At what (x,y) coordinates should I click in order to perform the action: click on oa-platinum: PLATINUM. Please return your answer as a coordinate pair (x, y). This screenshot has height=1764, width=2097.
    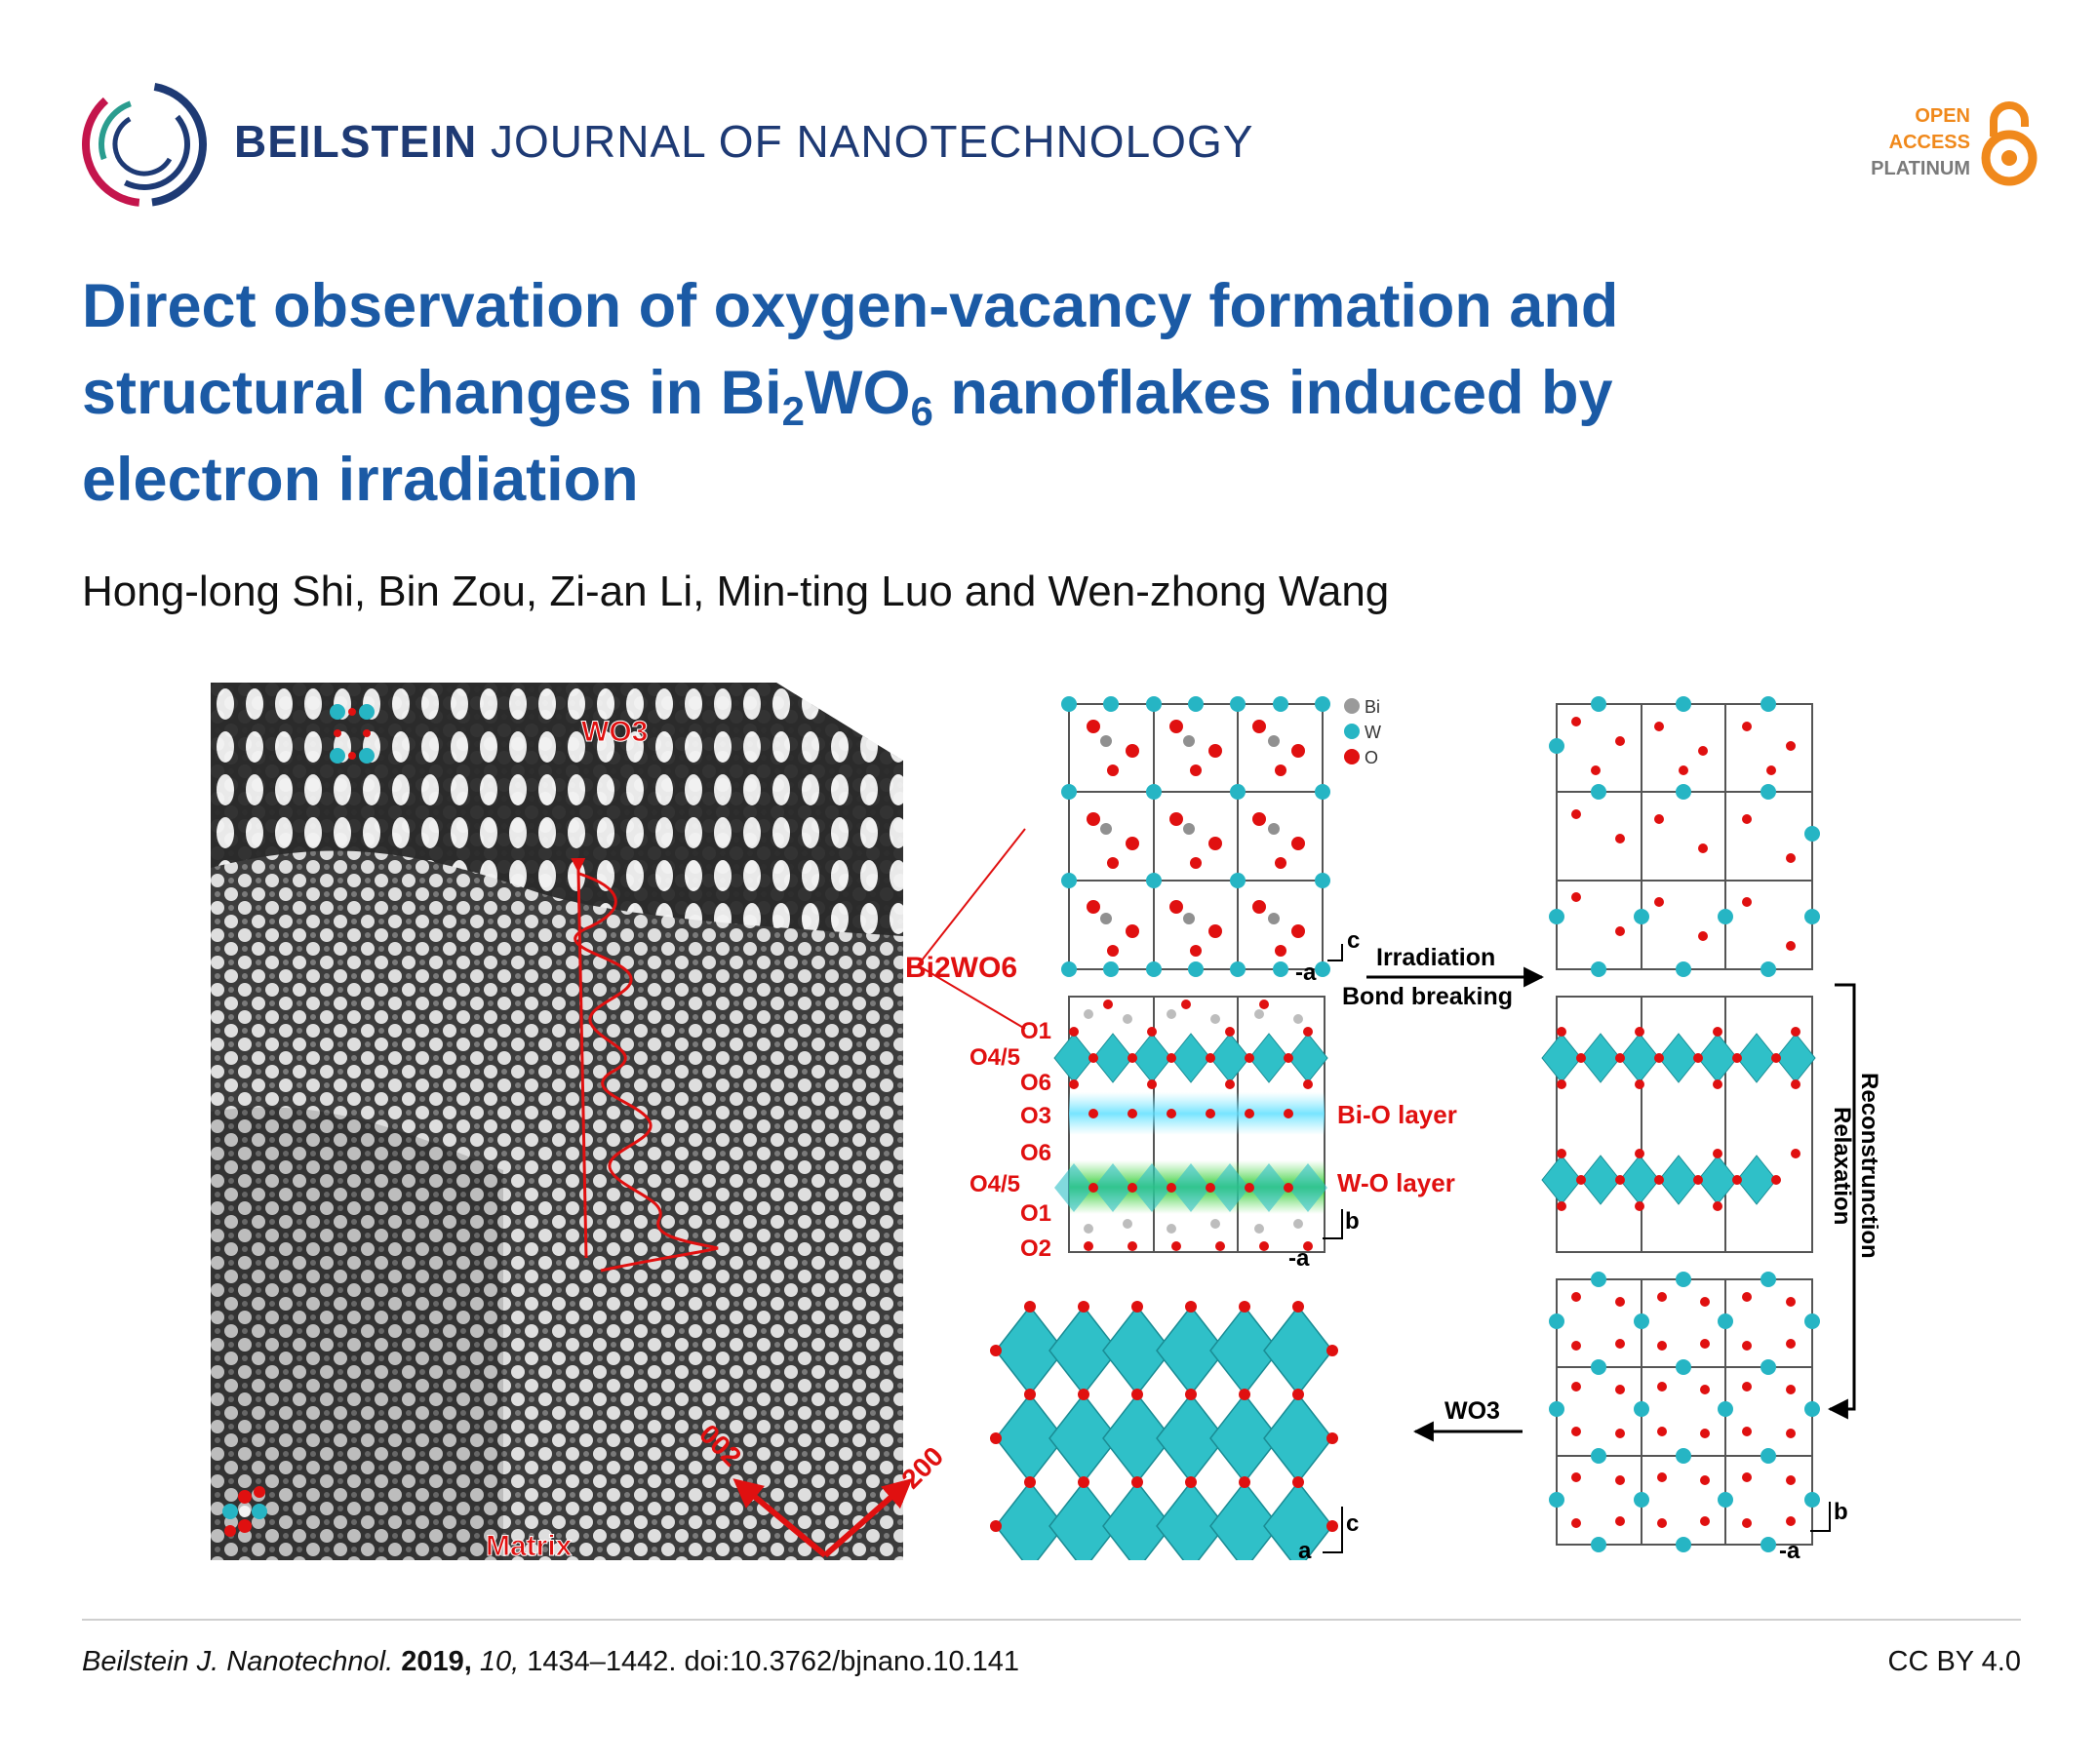
    Looking at the image, I should click on (1921, 168).